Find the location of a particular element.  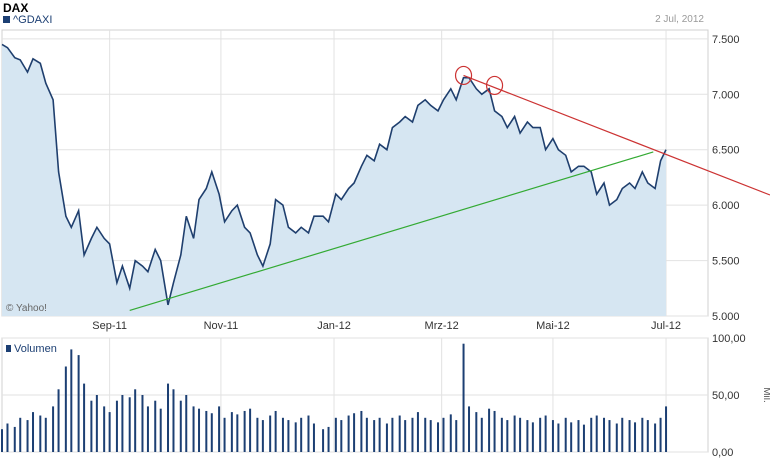

legend-label-price: ^GDAXI is located at coordinates (32, 20).